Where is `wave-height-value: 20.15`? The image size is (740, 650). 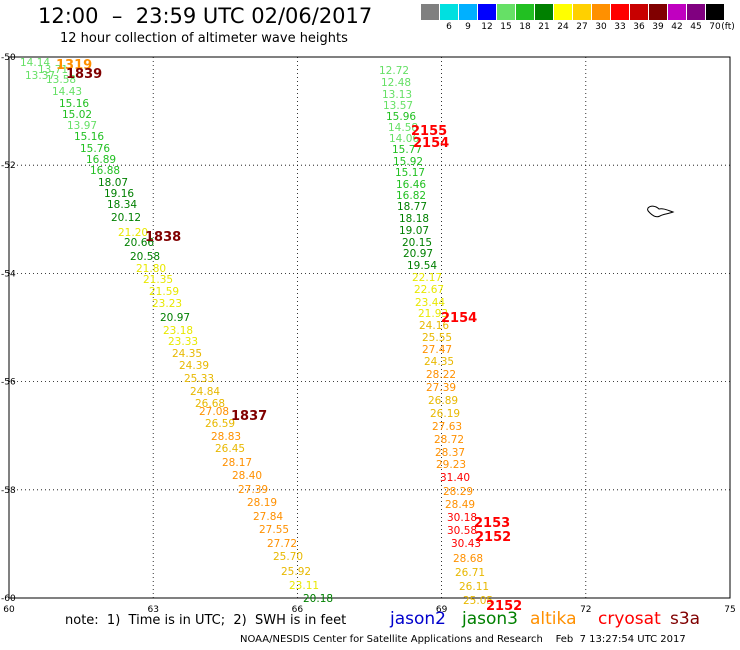 wave-height-value: 20.15 is located at coordinates (417, 243).